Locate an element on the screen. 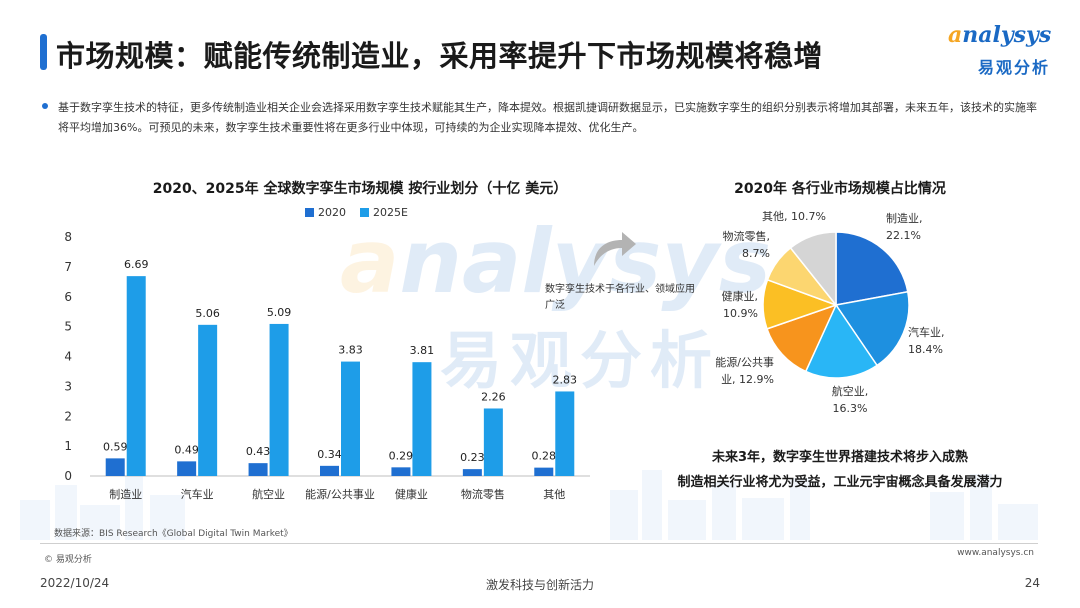  pie-value-label: 10.9% is located at coordinates (740, 313).